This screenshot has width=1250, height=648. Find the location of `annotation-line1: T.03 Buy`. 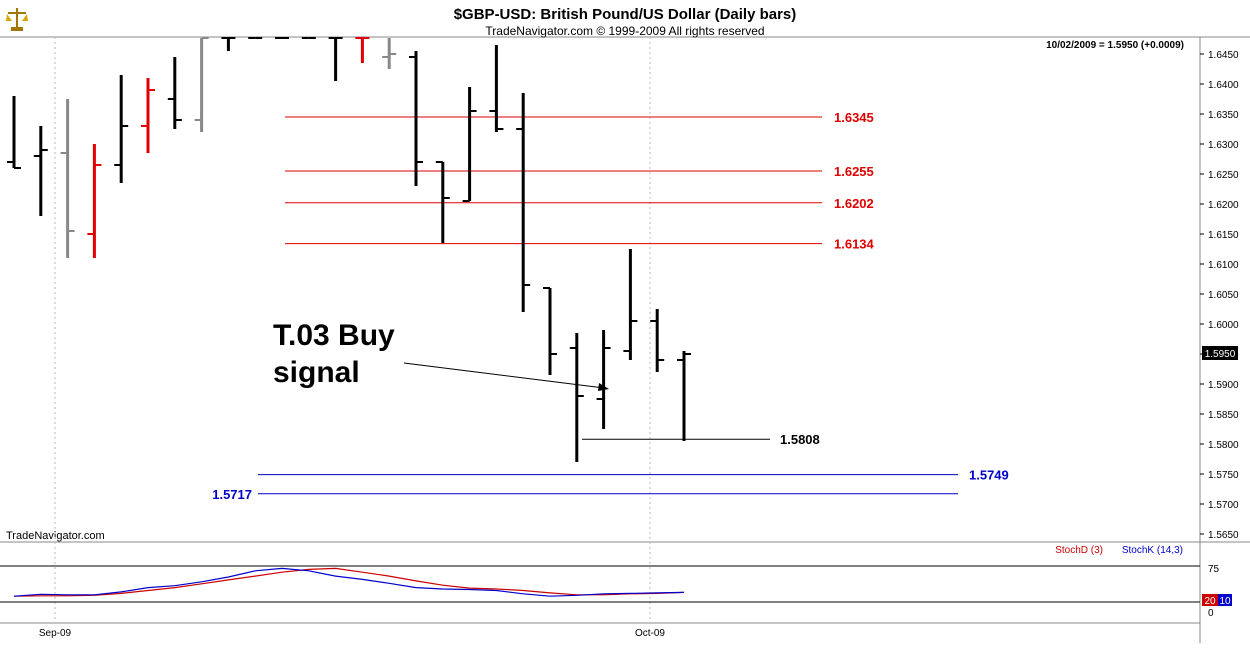

annotation-line1: T.03 Buy is located at coordinates (334, 335).